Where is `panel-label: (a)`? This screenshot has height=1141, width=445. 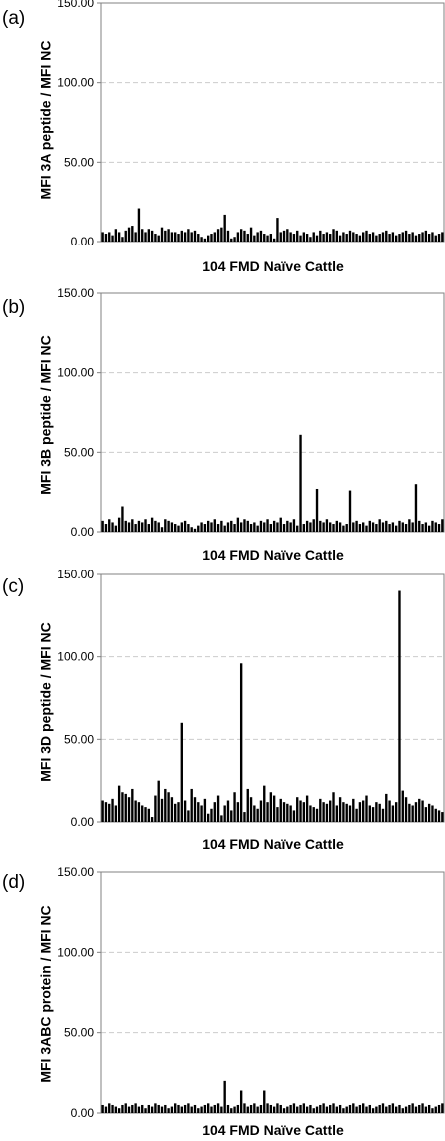
panel-label: (a) is located at coordinates (14, 18).